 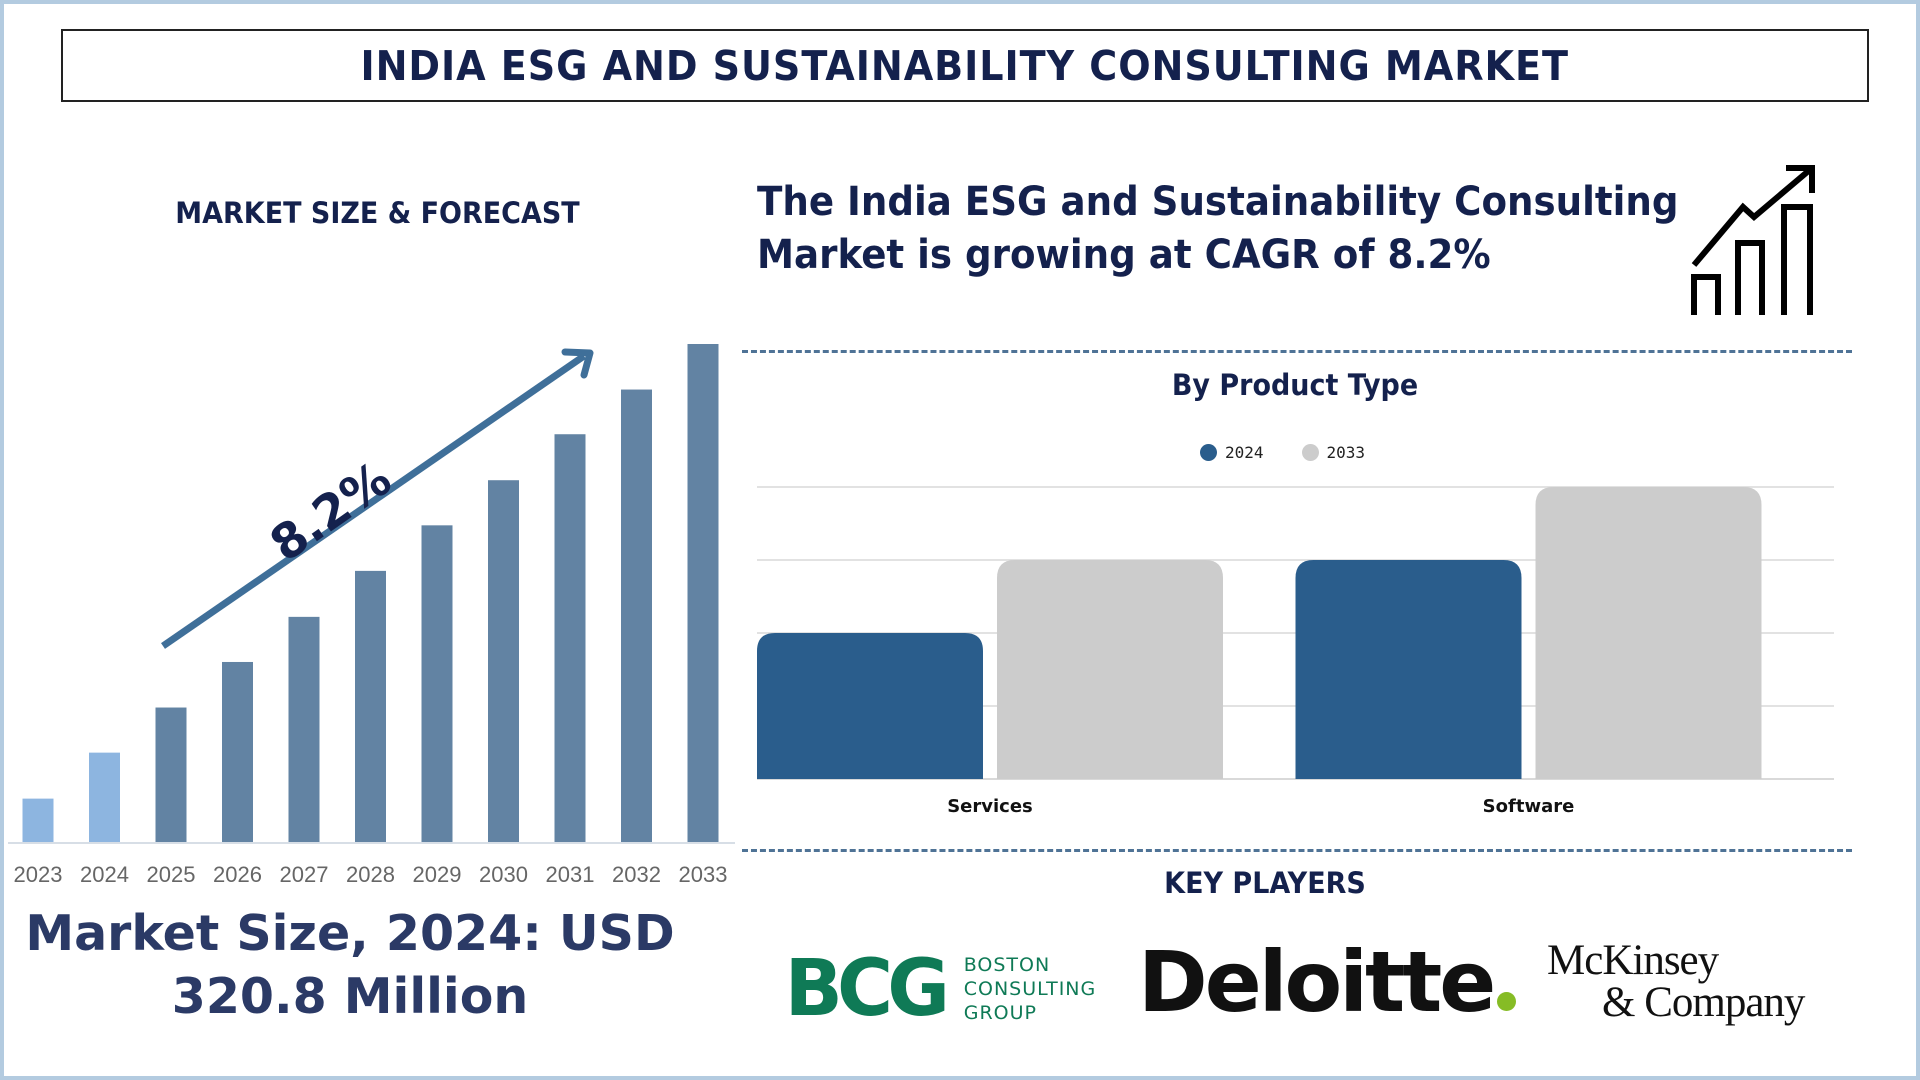 I want to click on bar-2024, so click(x=104, y=797).